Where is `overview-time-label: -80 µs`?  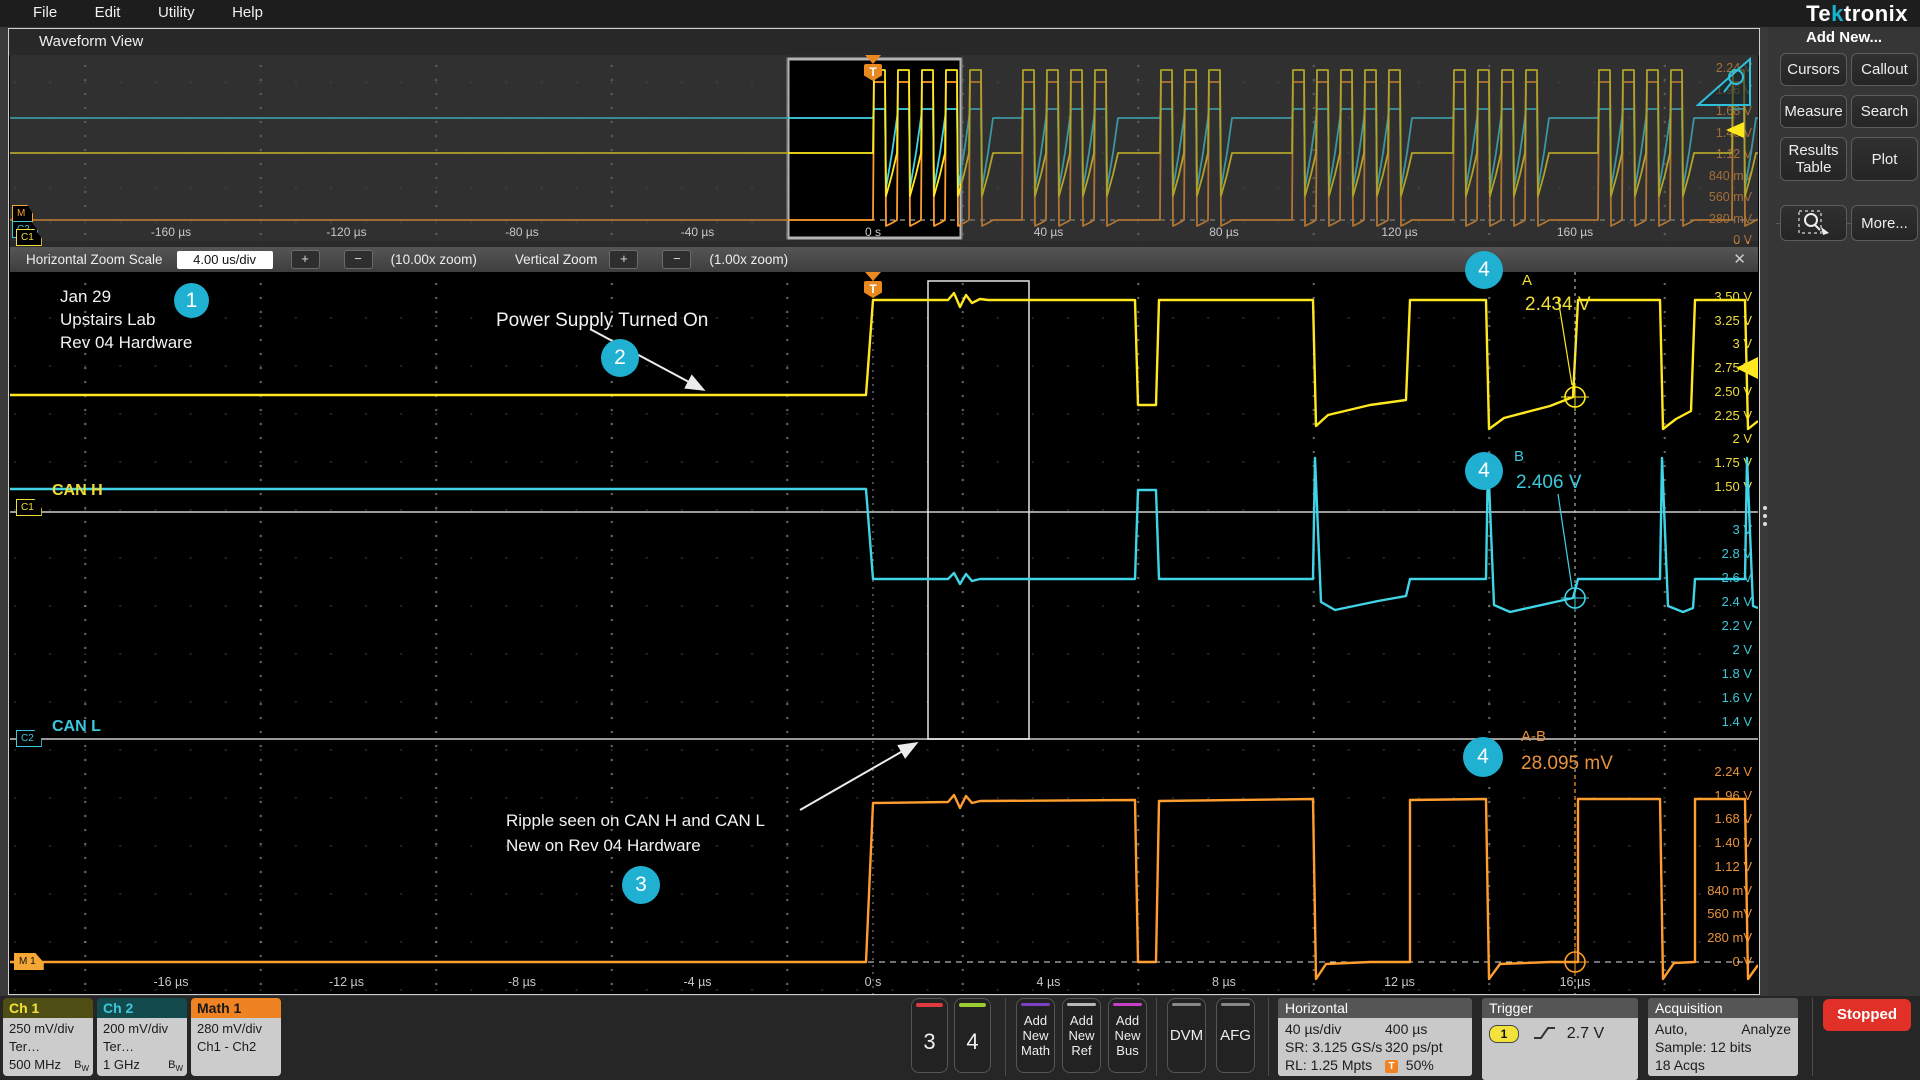
overview-time-label: -80 µs is located at coordinates (522, 232).